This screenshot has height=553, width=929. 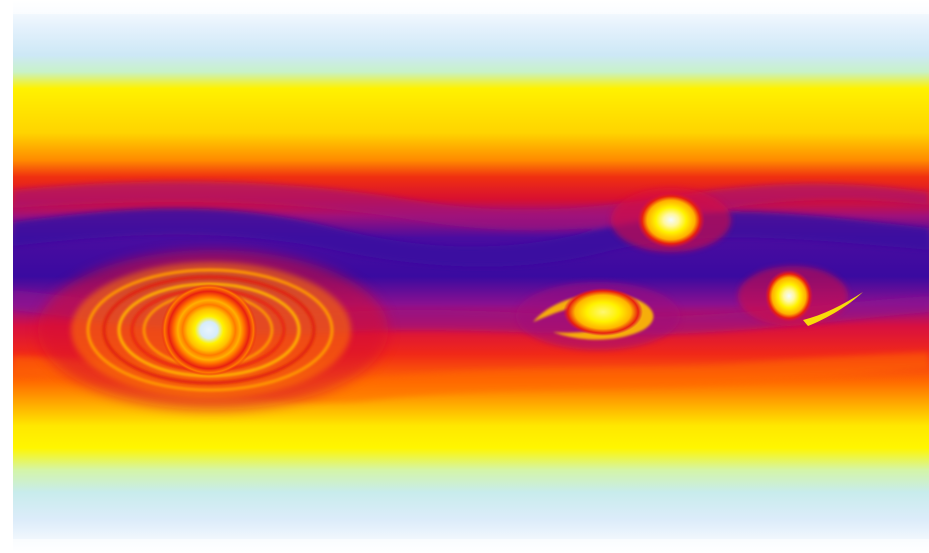 What do you see at coordinates (800, 296) in the screenshot?
I see `far-right-vortex` at bounding box center [800, 296].